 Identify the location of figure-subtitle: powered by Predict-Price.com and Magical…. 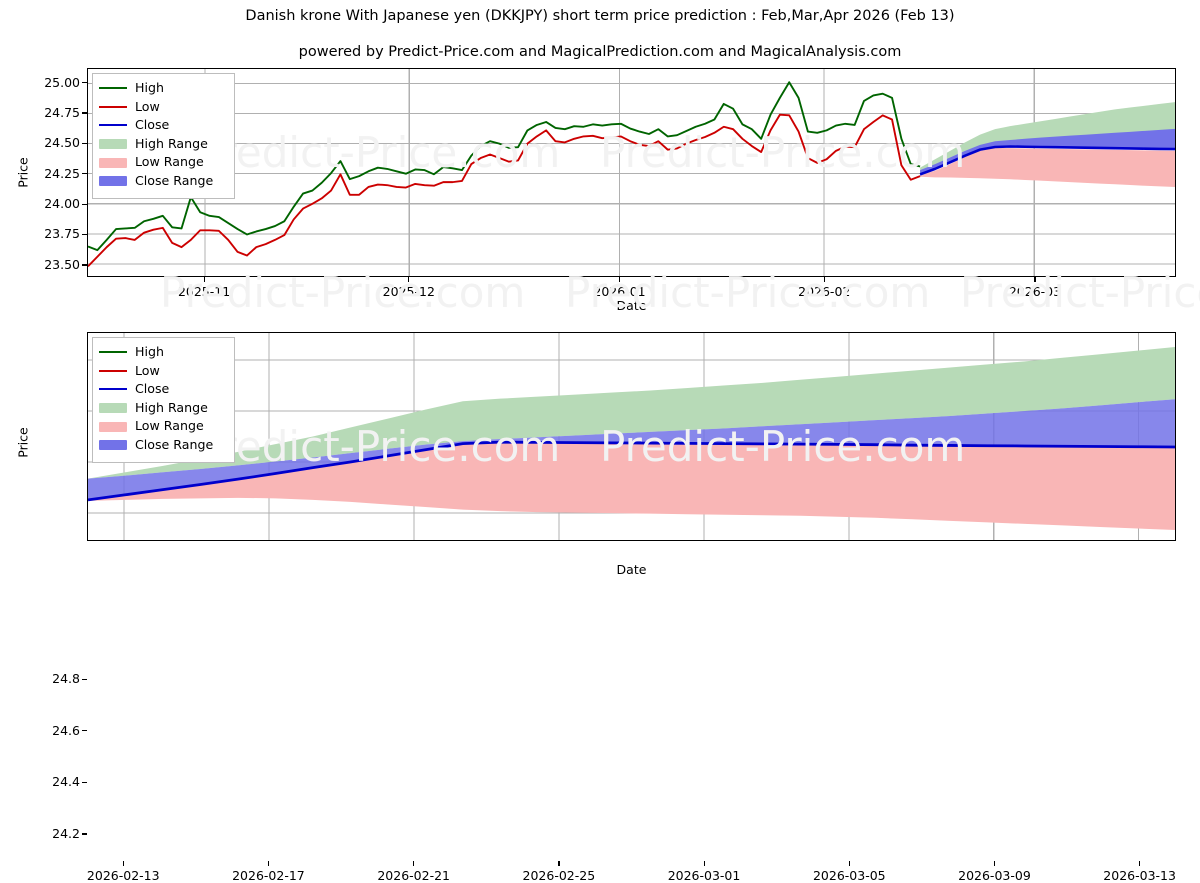
(600, 52).